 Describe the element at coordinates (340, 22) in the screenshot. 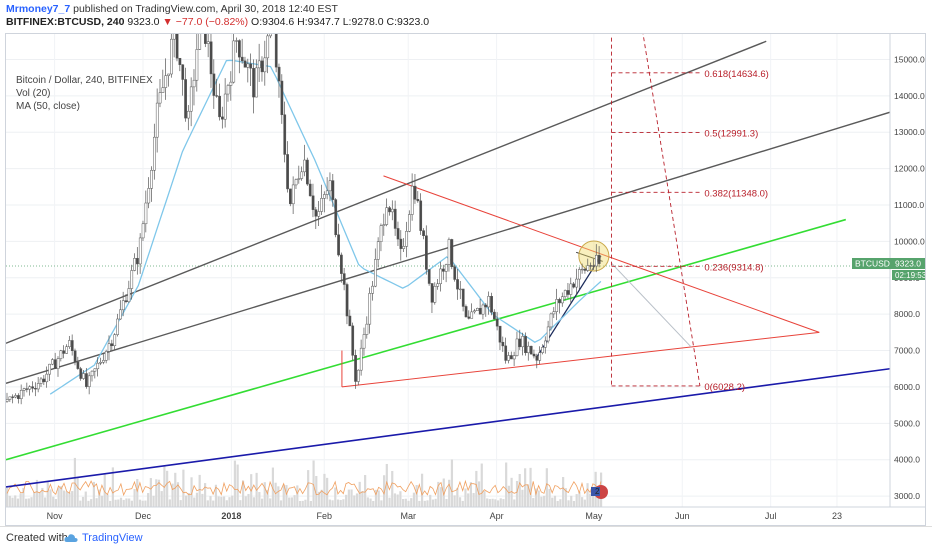

I see `ohlc-values: O:9304.6 H:9347.7 L:9278.0 C:9323.0` at that location.